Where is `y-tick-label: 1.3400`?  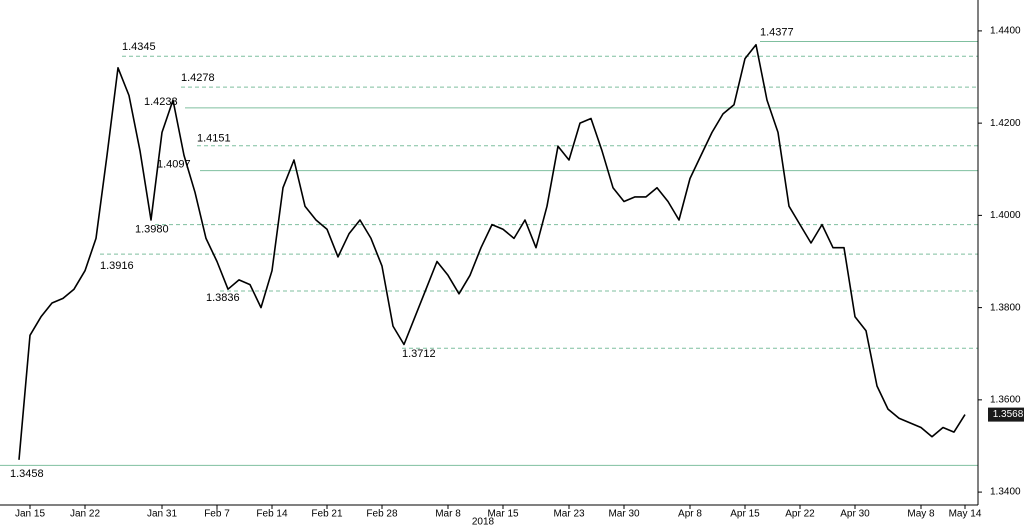
y-tick-label: 1.3400 is located at coordinates (1005, 492).